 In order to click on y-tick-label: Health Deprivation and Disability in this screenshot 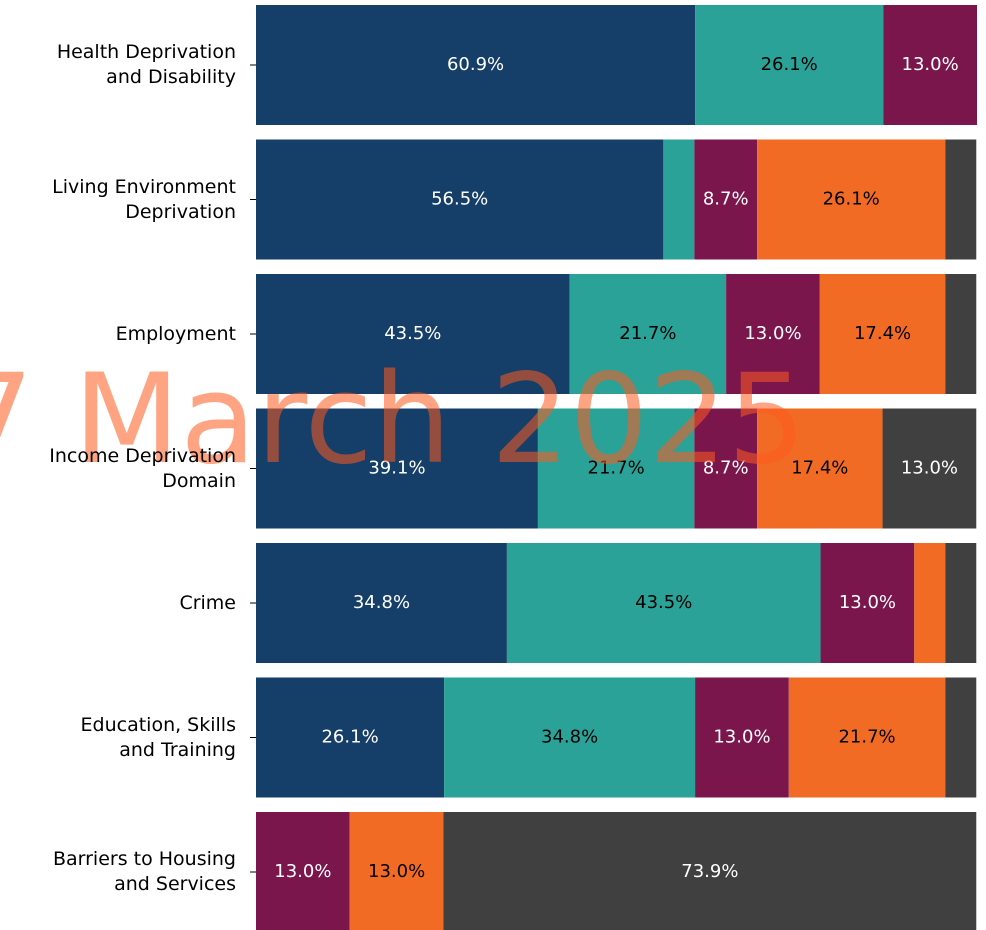, I will do `click(146, 64)`.